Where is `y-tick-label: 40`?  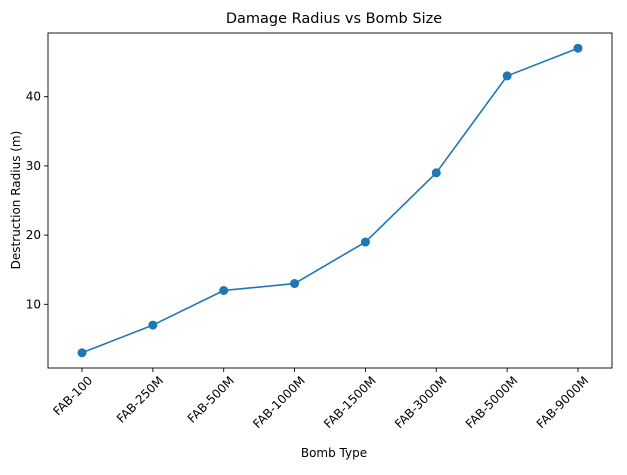
y-tick-label: 40 is located at coordinates (33, 97).